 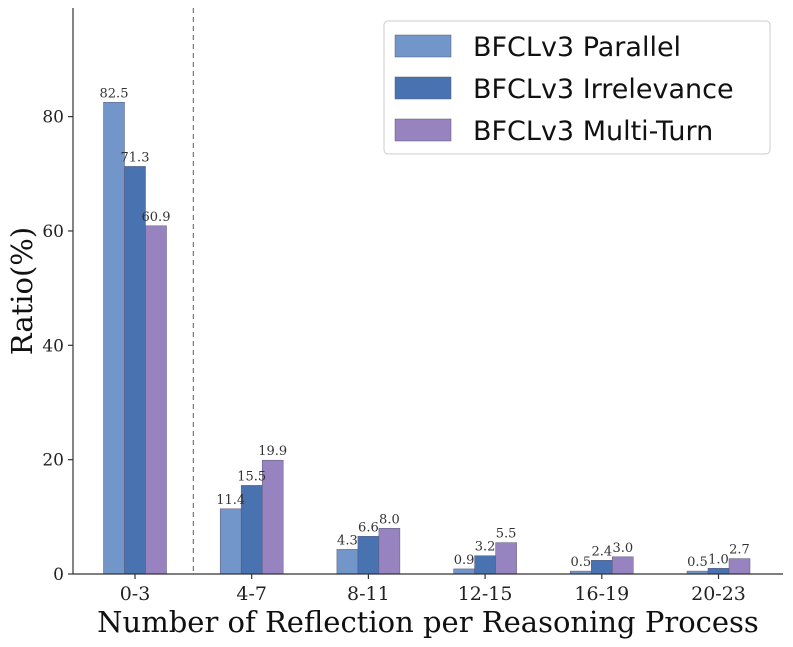 I want to click on data-label-0-3-1: 71.3, so click(x=135, y=157).